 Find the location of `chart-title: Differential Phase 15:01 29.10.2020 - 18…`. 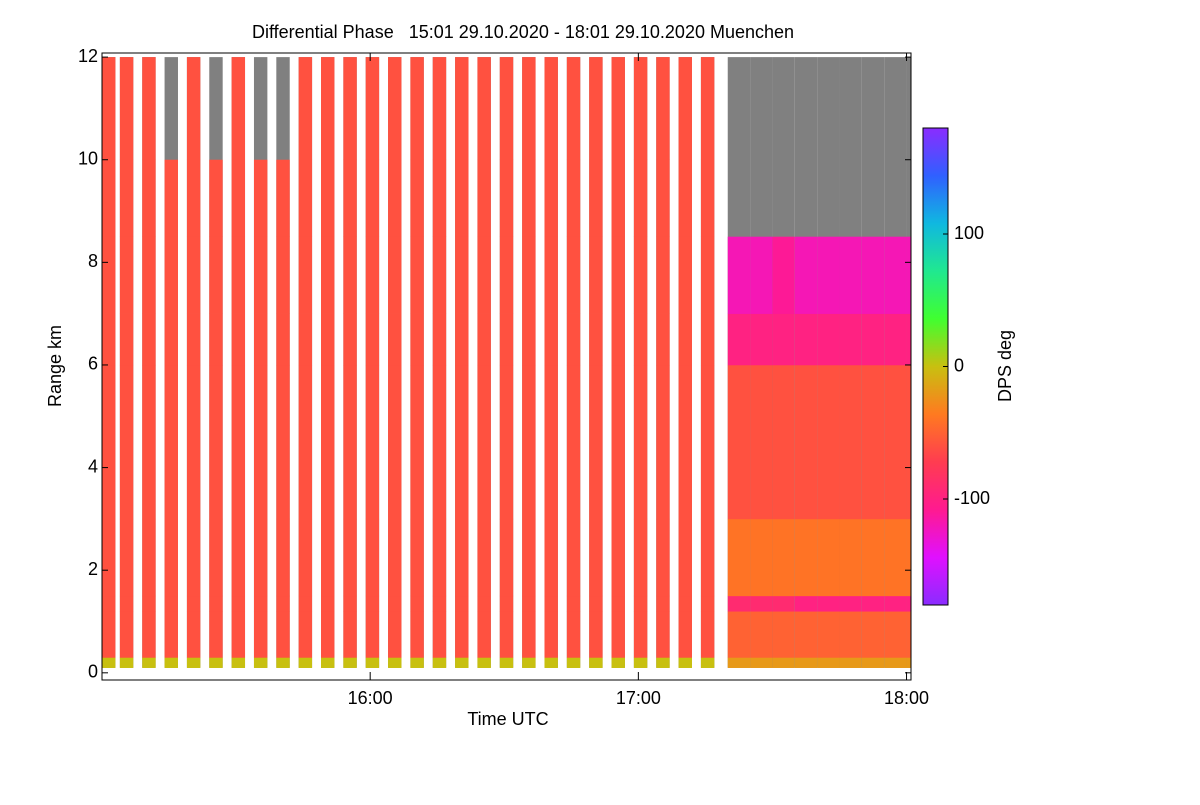

chart-title: Differential Phase 15:01 29.10.2020 - 18… is located at coordinates (523, 32).